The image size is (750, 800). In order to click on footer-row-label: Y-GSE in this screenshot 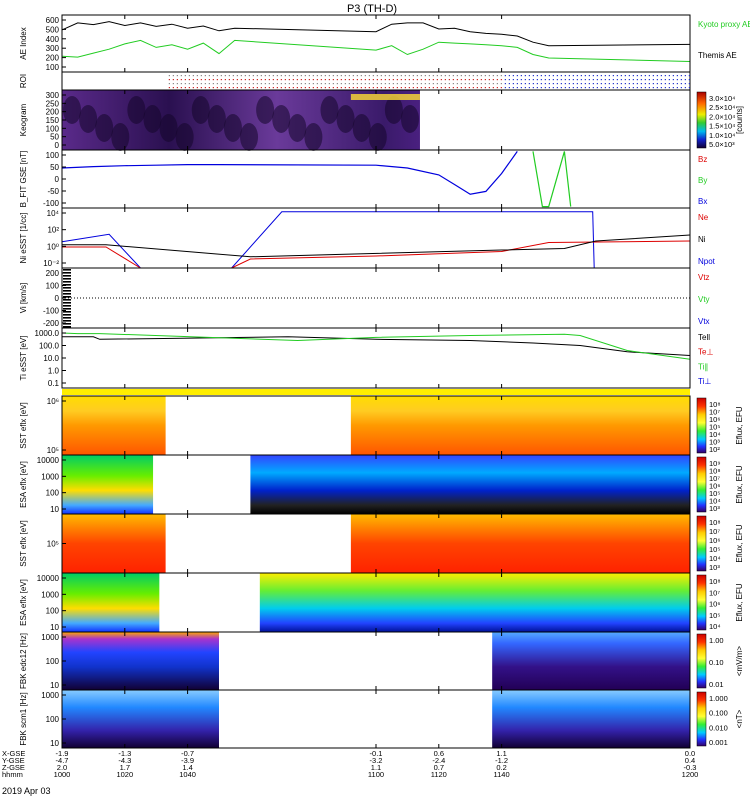, I will do `click(13, 760)`.